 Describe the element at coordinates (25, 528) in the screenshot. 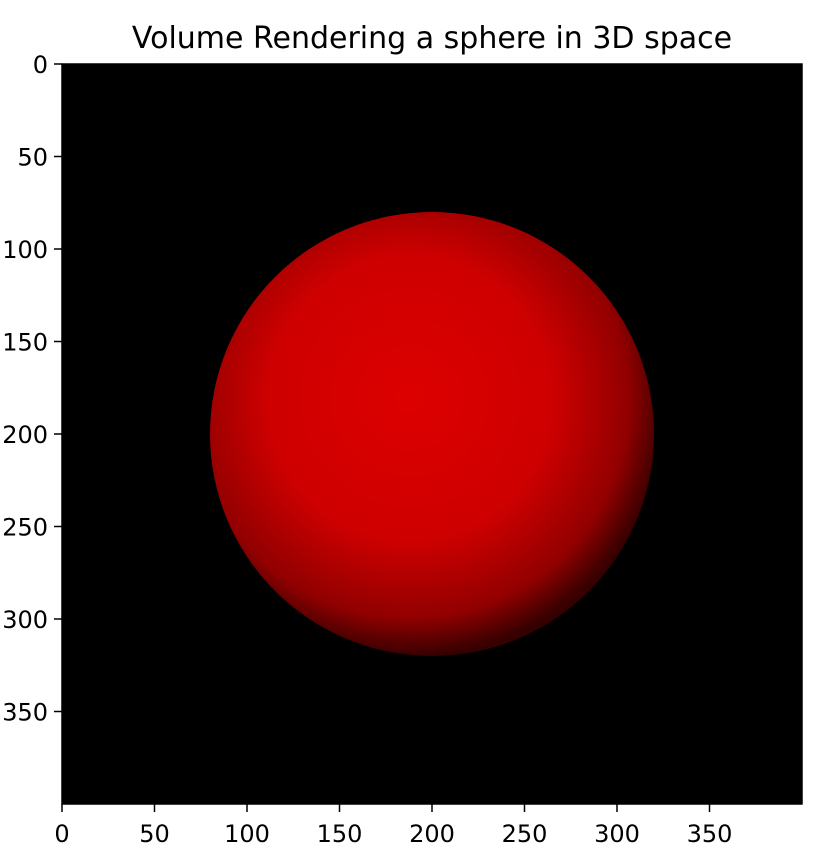

I see `y-tick-label: 250` at that location.